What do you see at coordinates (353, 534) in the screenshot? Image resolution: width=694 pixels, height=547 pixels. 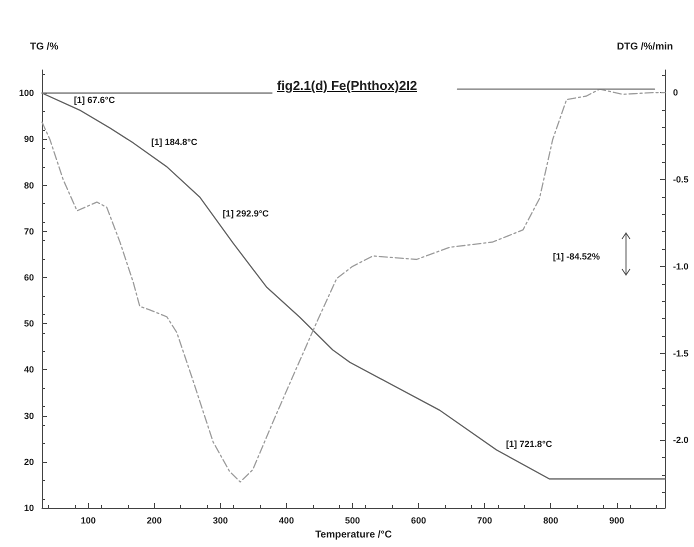 I see `x-axis-title: Temperature /°C` at bounding box center [353, 534].